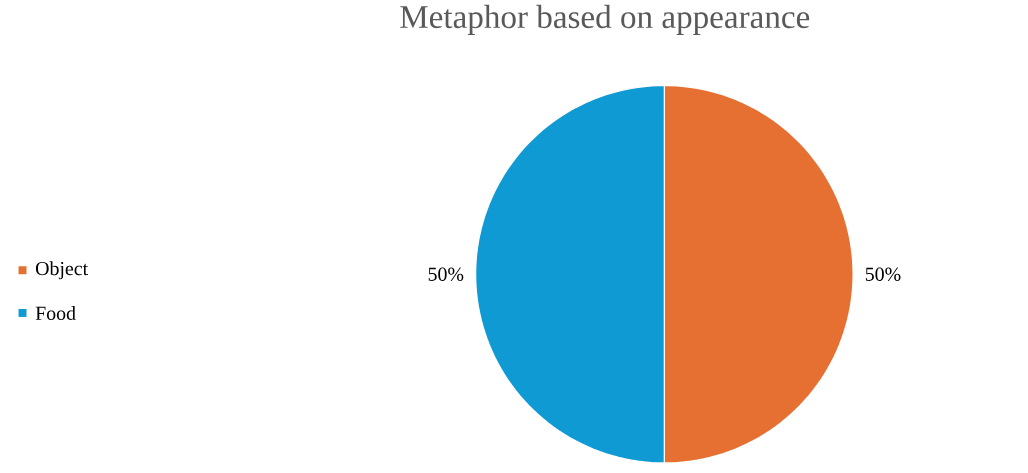 This screenshot has height=473, width=1028. Describe the element at coordinates (605, 19) in the screenshot. I see `chart-title: Metaphor based on appearance` at that location.